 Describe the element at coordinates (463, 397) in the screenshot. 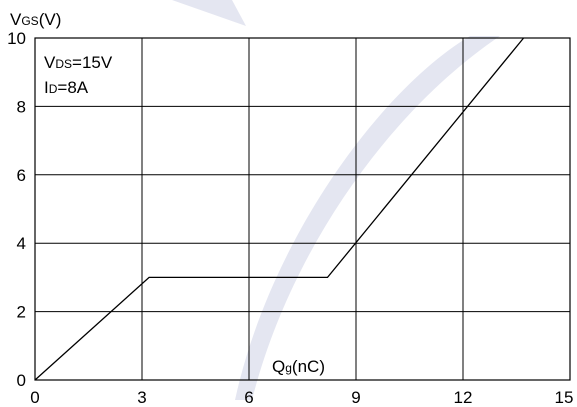

I see `x-tick-label: 12` at that location.